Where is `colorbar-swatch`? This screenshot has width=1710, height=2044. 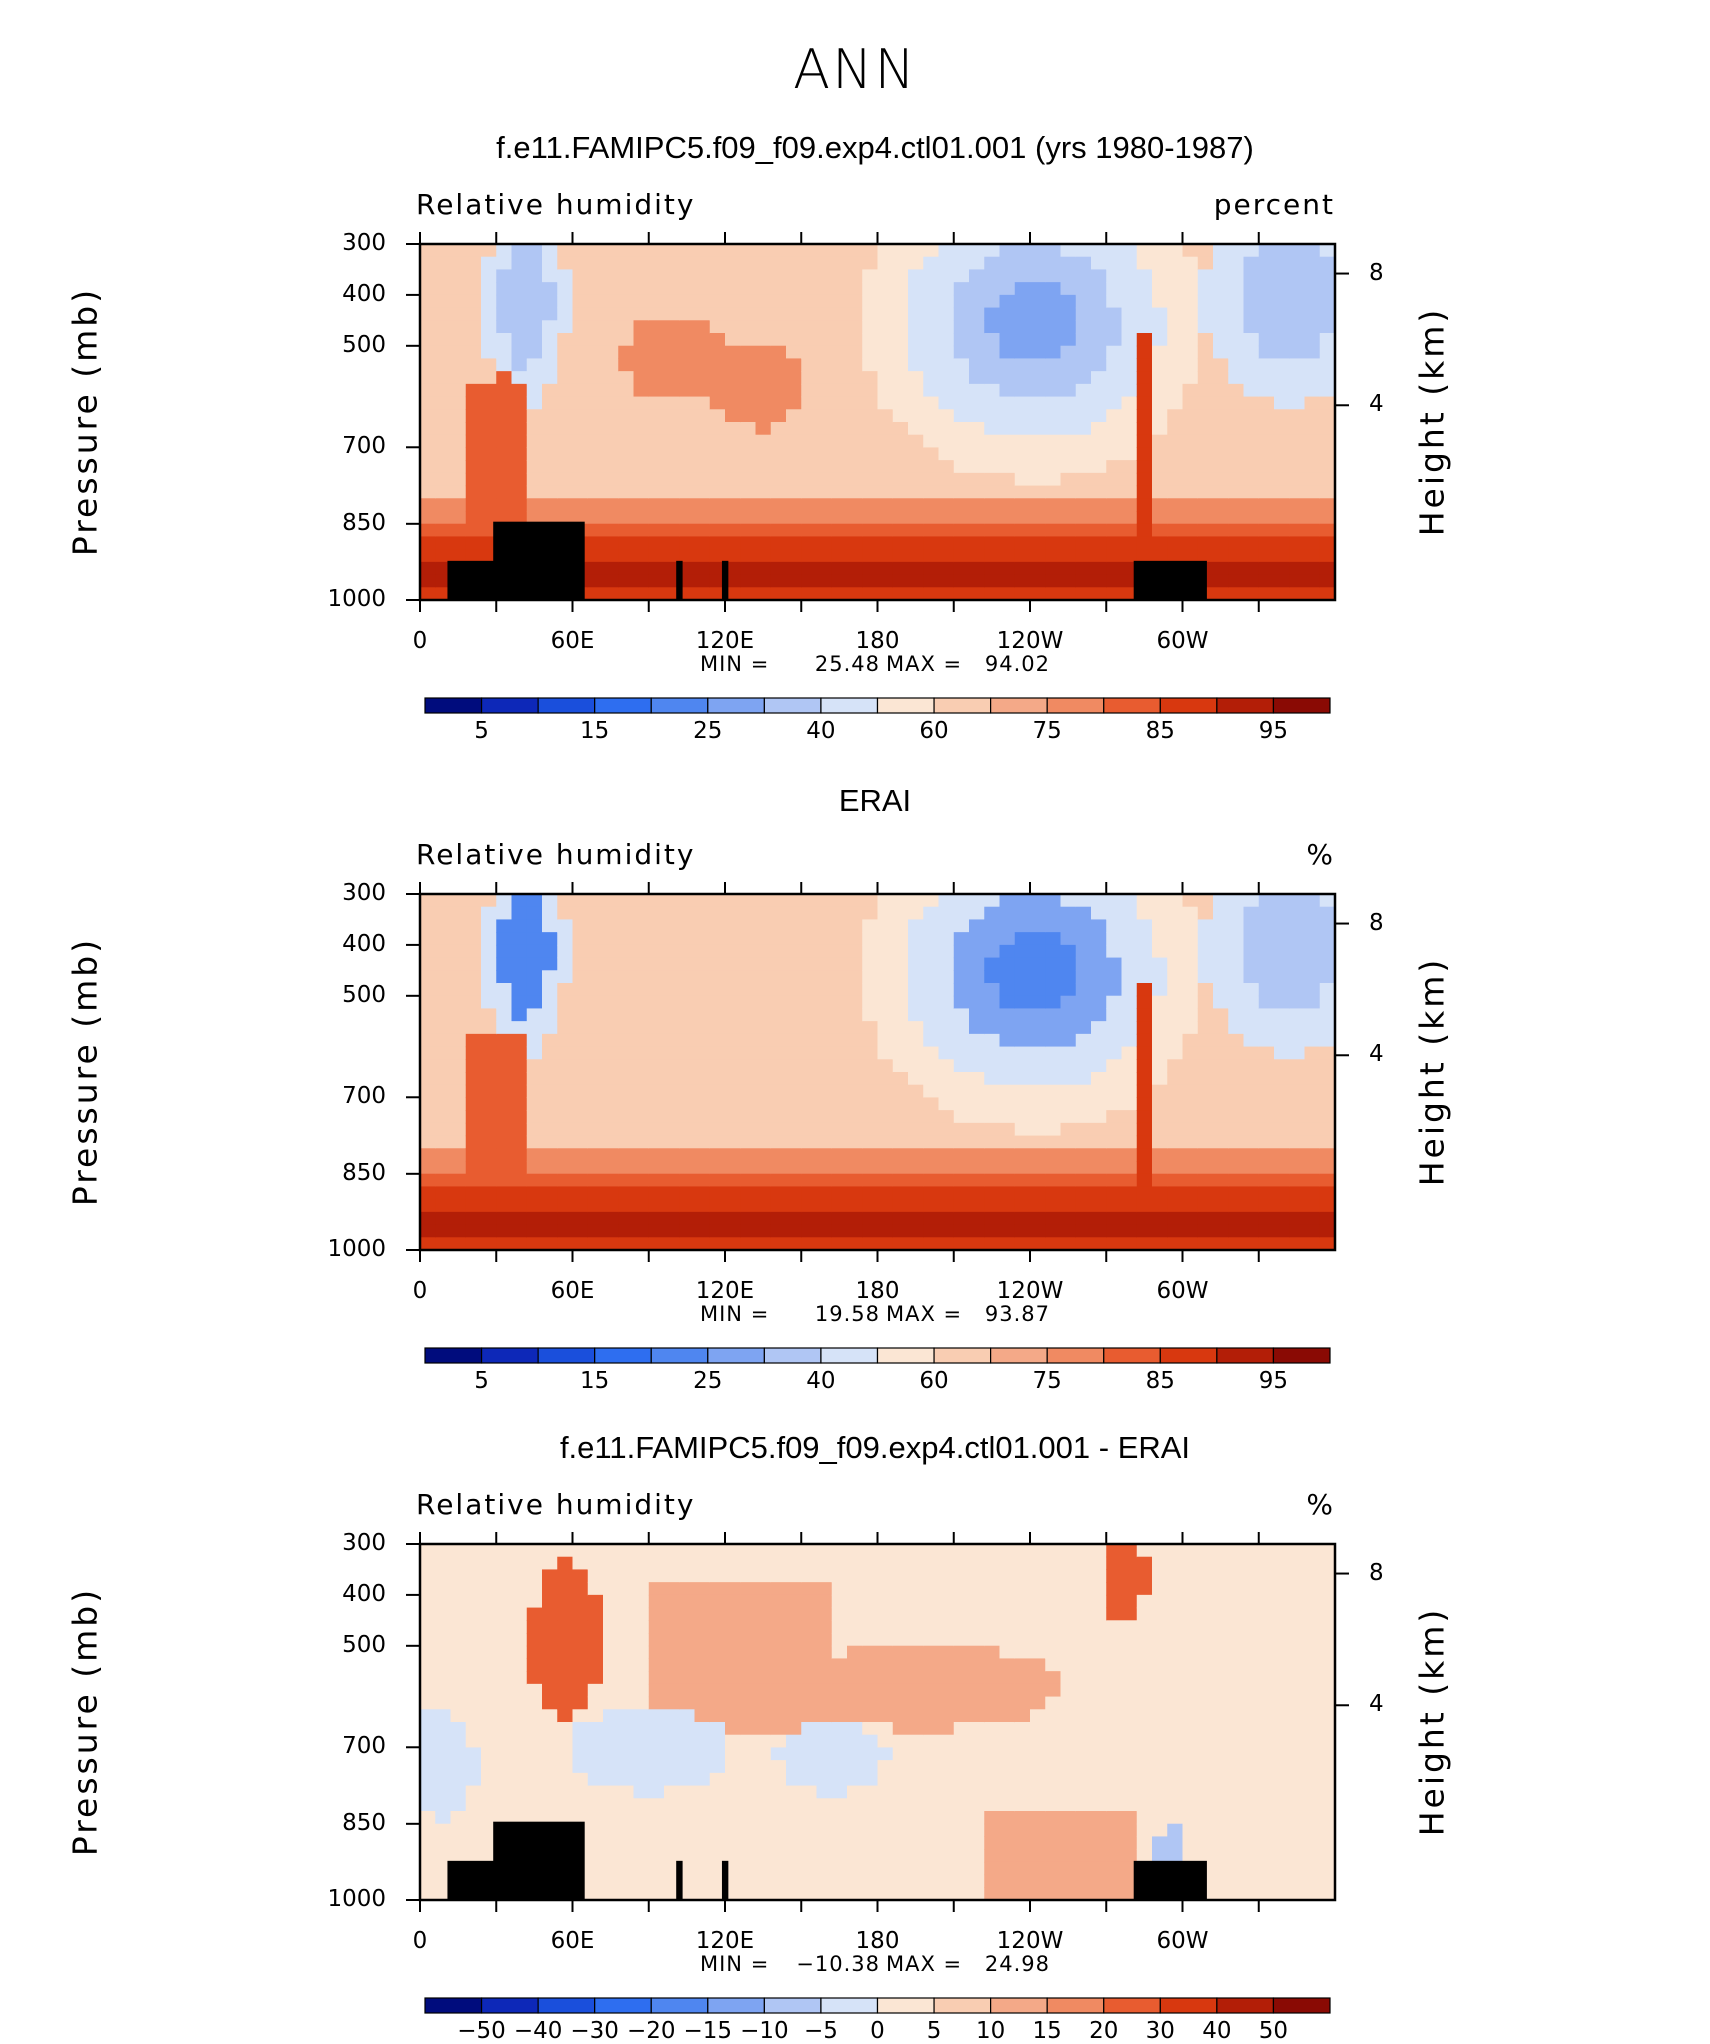
colorbar-swatch is located at coordinates (566, 1355).